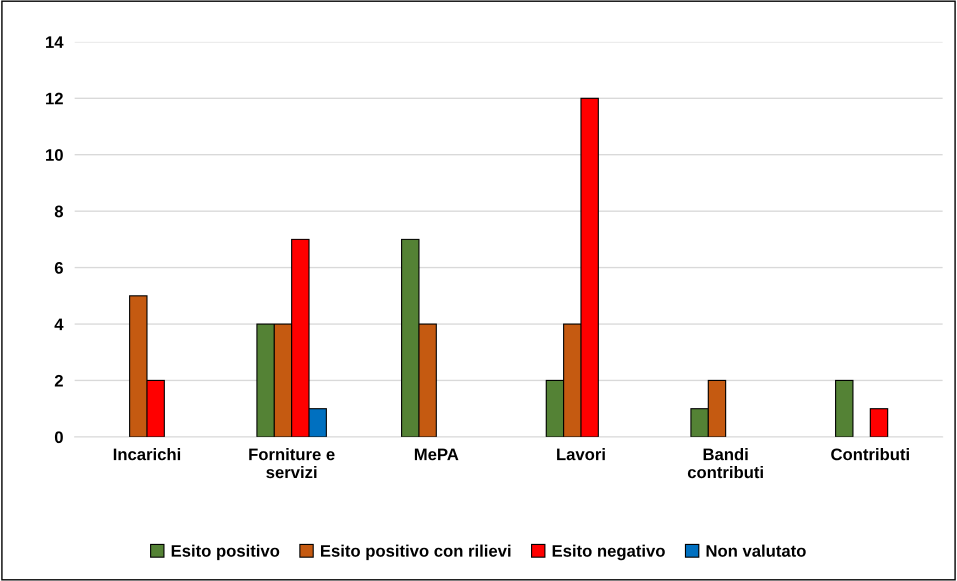 The width and height of the screenshot is (957, 581). What do you see at coordinates (58, 380) in the screenshot?
I see `y-tick-label: 2` at bounding box center [58, 380].